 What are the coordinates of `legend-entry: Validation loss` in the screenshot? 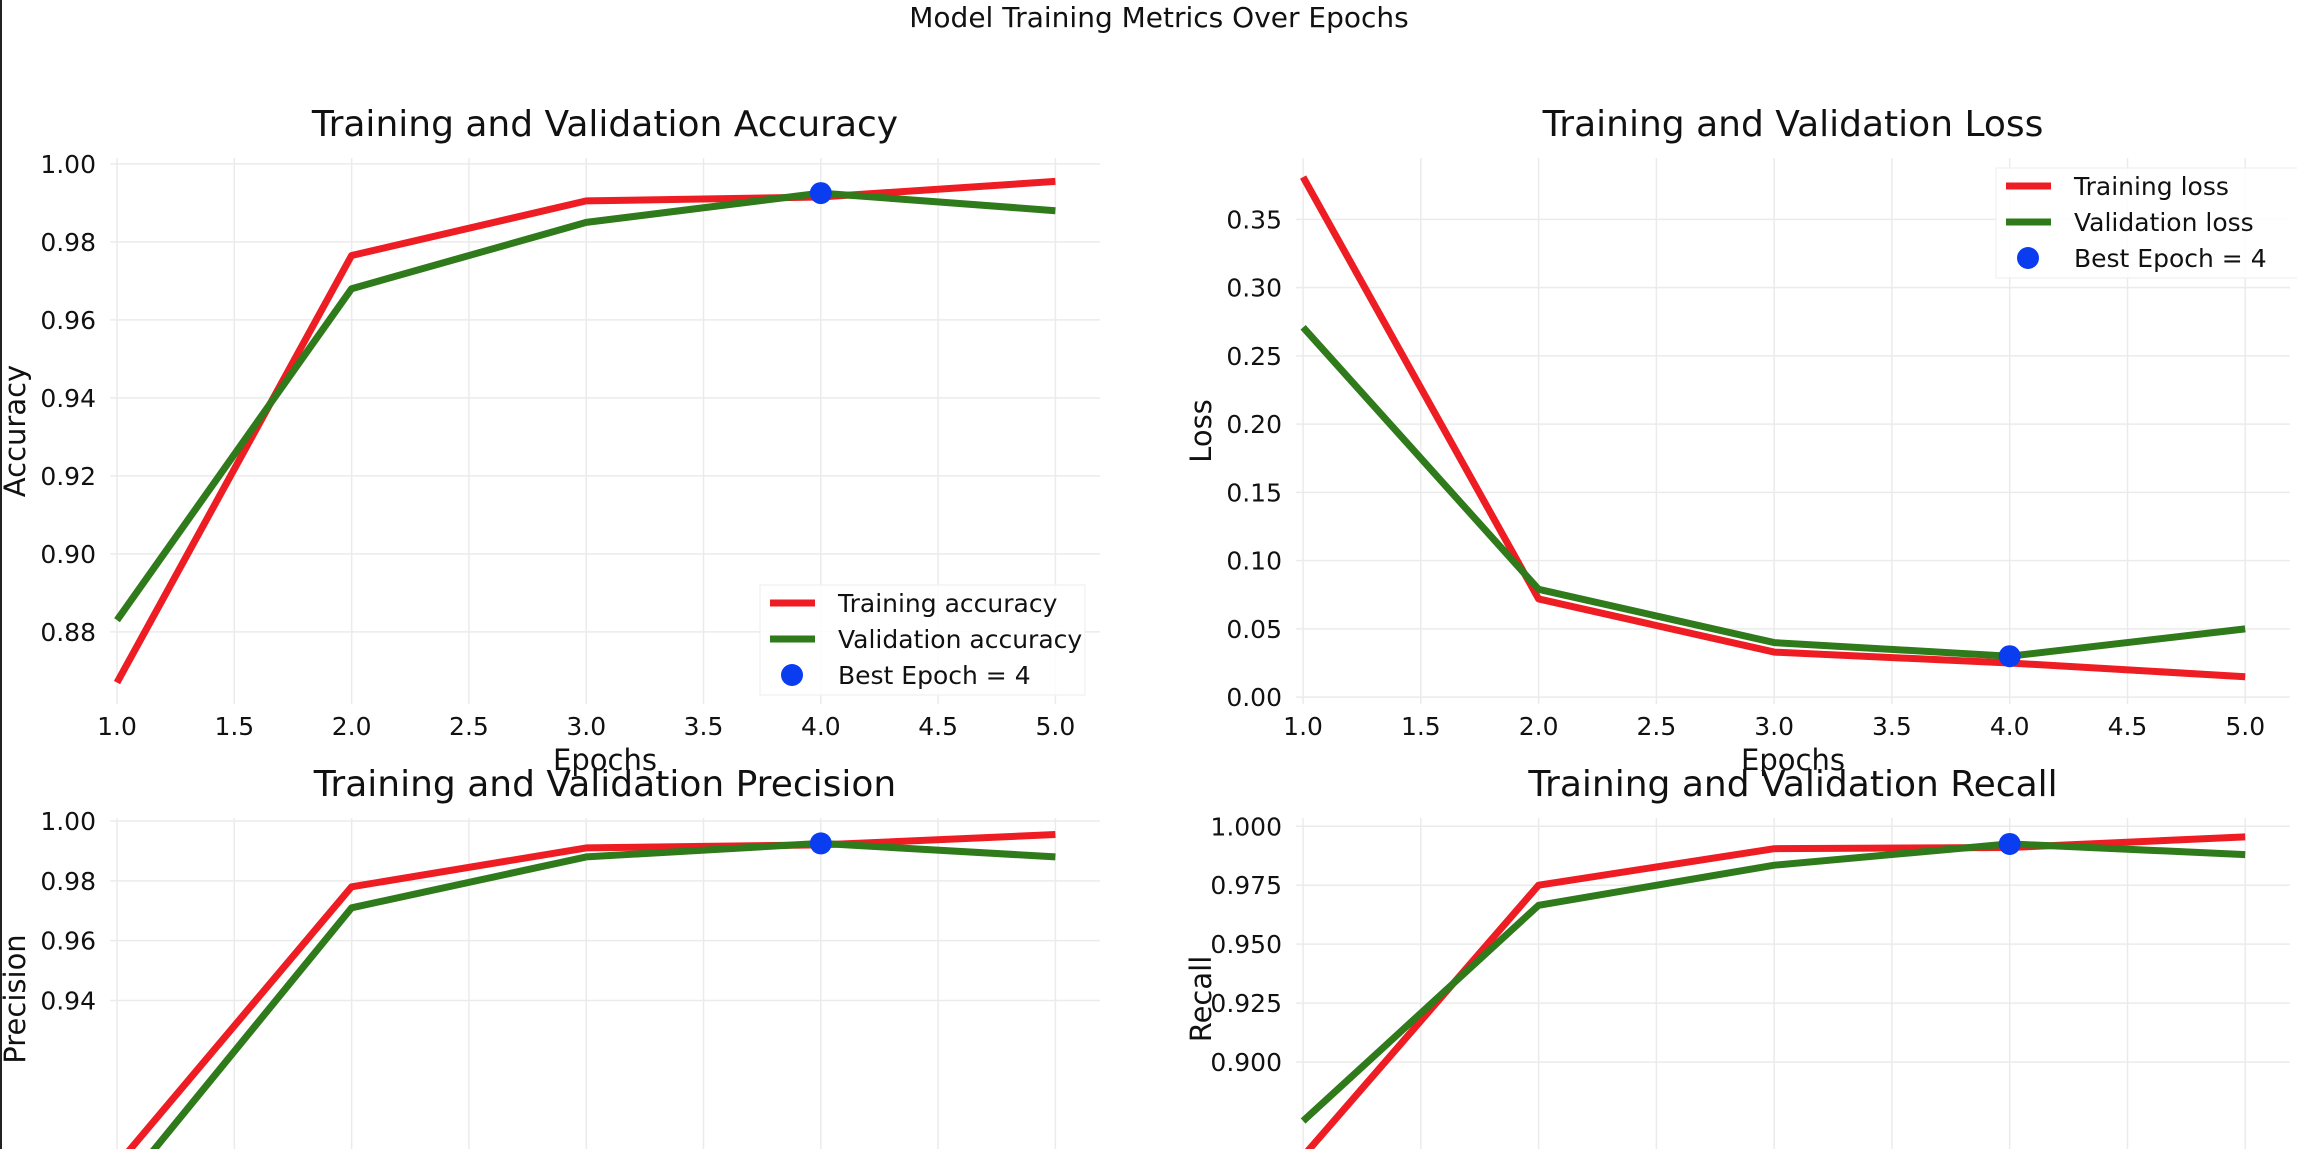 It's located at (2164, 222).